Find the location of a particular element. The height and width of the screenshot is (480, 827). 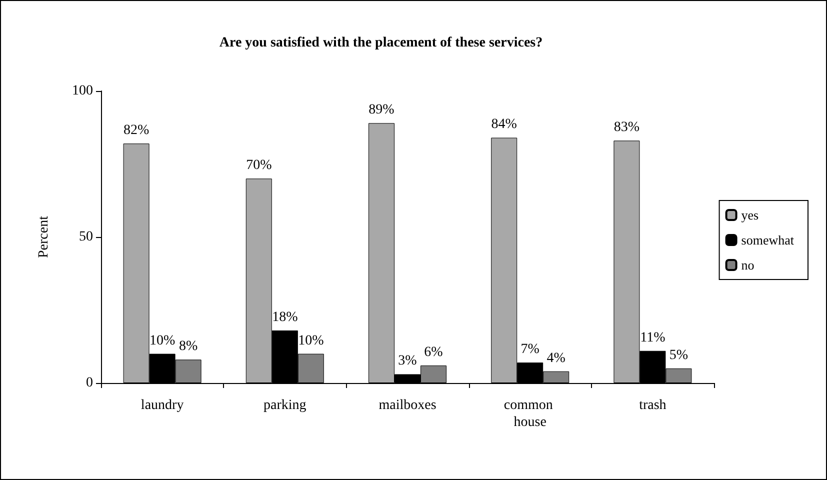

data-label: 84% is located at coordinates (504, 124).